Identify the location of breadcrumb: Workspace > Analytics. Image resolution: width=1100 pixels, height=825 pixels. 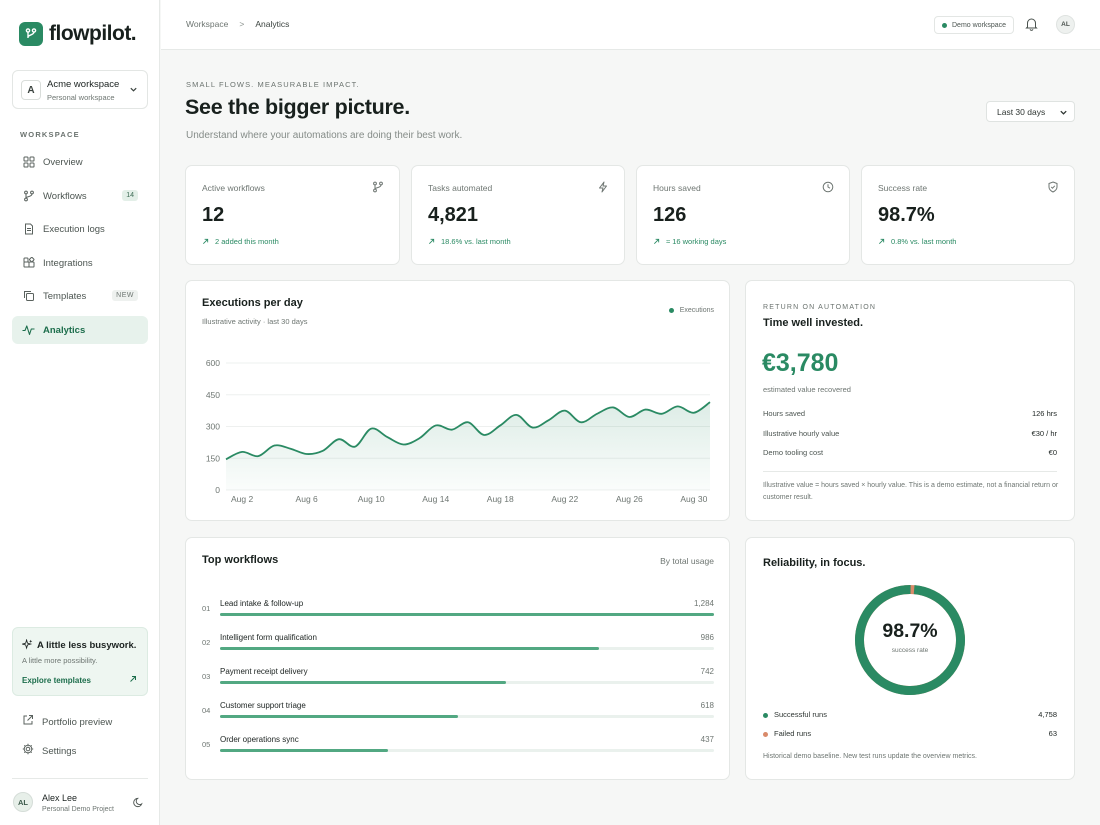
(237, 24).